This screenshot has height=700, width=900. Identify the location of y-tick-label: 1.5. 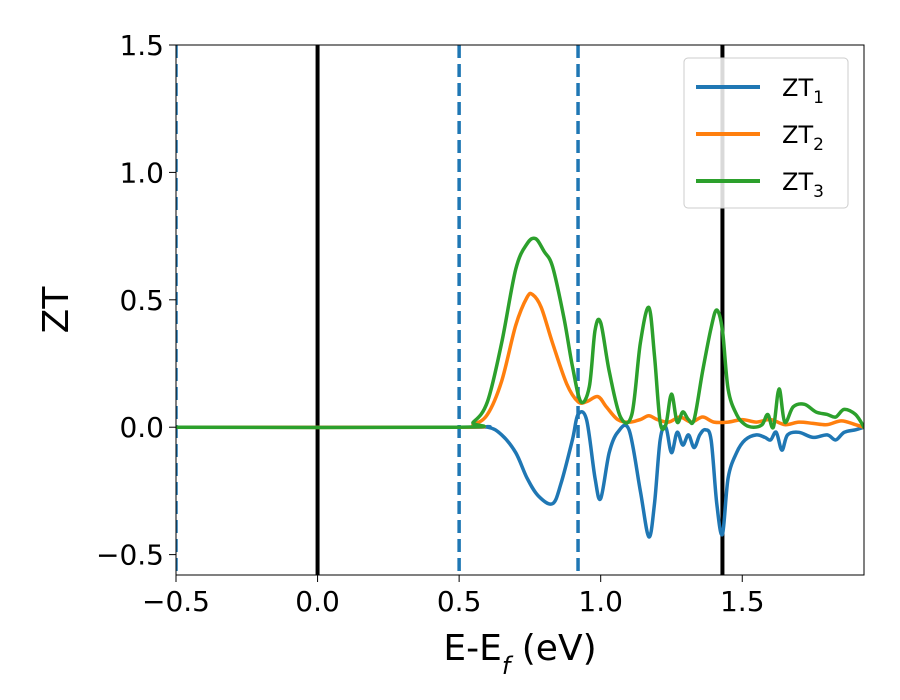
(141, 45).